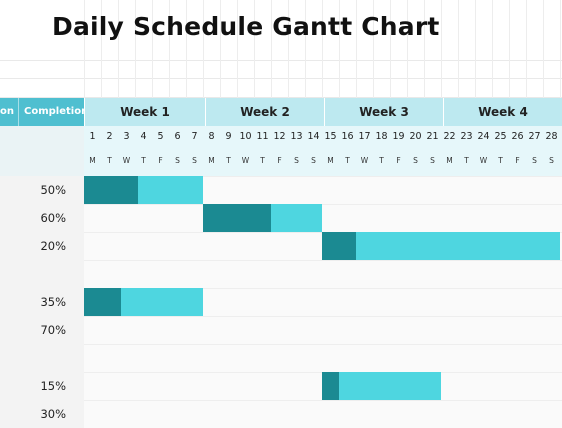  What do you see at coordinates (296, 136) in the screenshot?
I see `day-number: 13` at bounding box center [296, 136].